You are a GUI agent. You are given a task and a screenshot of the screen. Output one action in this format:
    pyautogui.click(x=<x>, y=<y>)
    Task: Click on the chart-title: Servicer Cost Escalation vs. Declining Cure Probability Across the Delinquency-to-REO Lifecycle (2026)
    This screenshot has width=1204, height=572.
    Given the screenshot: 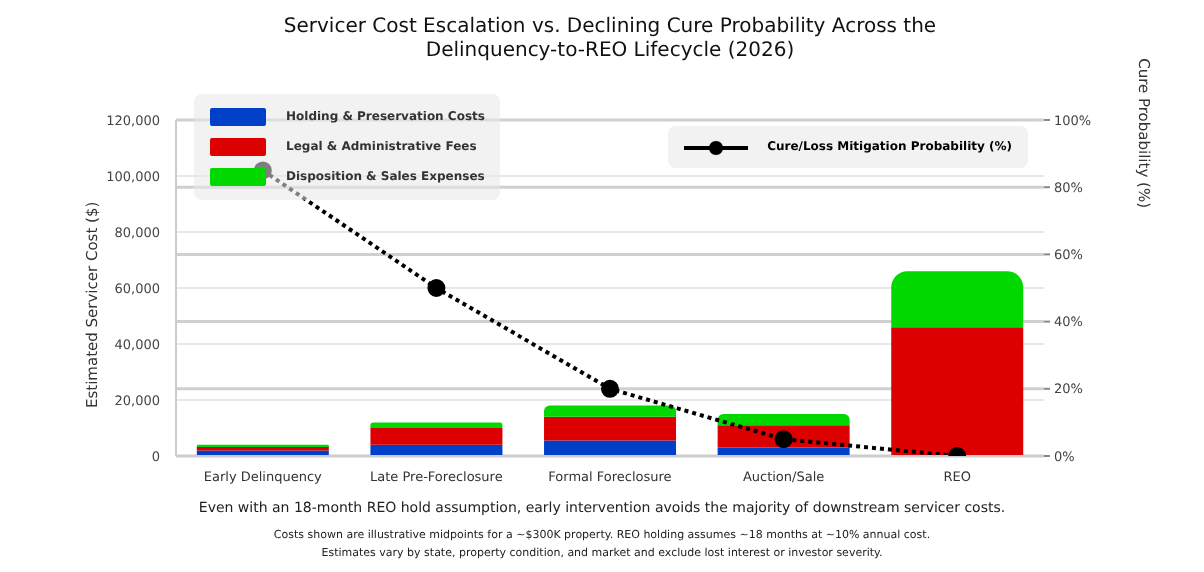 What is the action you would take?
    pyautogui.click(x=610, y=40)
    